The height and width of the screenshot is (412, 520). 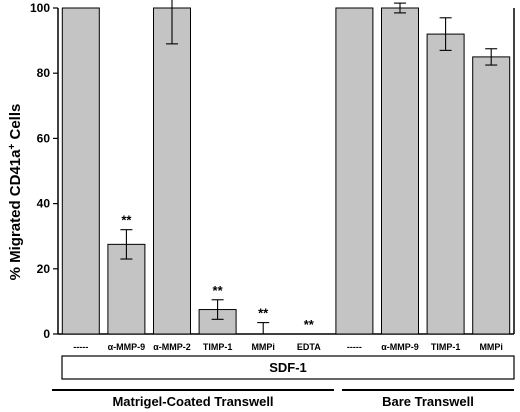 I want to click on y-tick-label: 20, so click(x=44, y=269).